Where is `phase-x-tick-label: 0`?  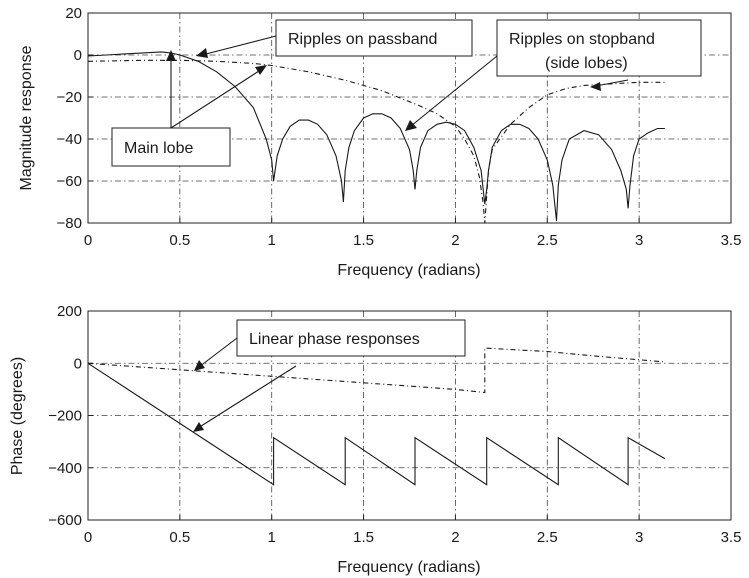
phase-x-tick-label: 0 is located at coordinates (88, 537).